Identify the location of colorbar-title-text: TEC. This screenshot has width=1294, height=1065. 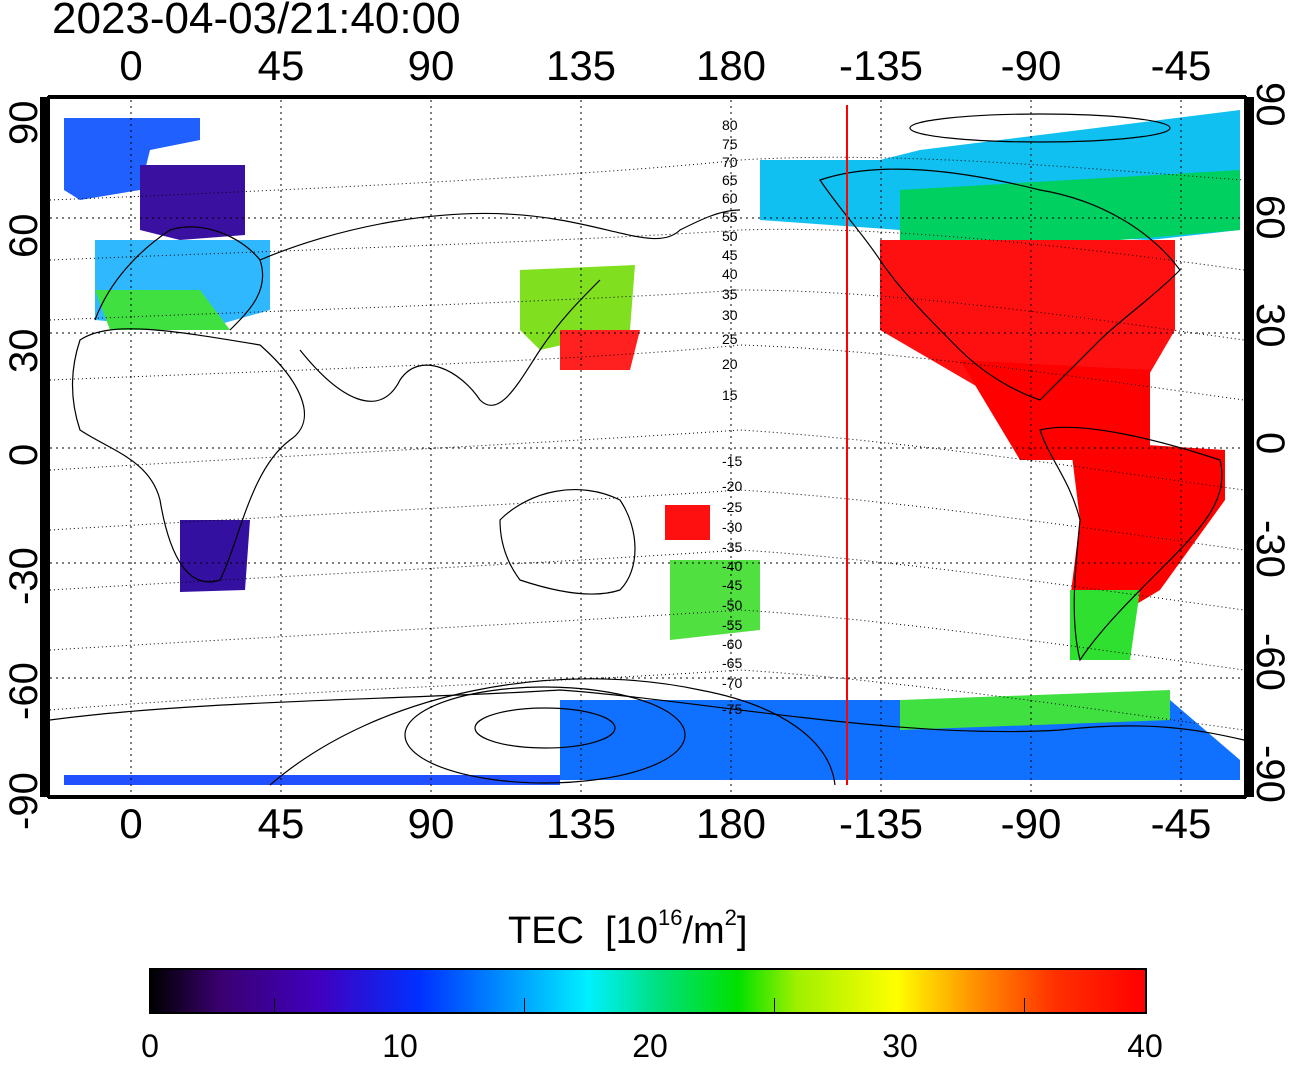
(546, 931).